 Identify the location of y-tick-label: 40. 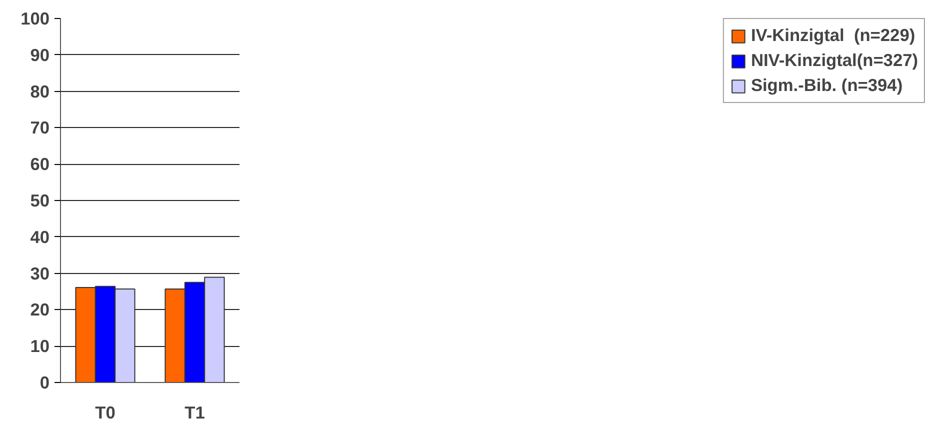
(40, 236).